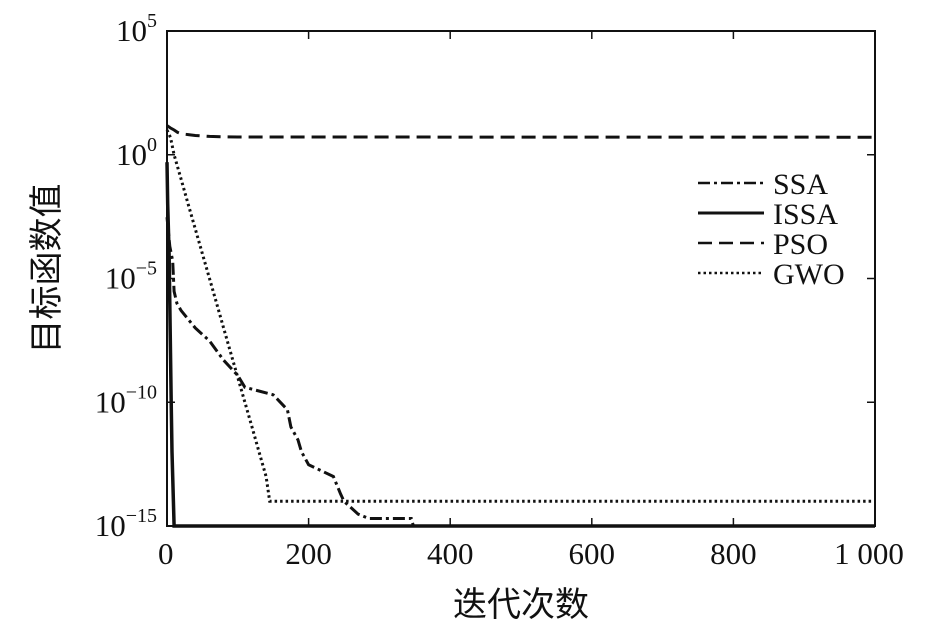 This screenshot has width=945, height=624. What do you see at coordinates (800, 244) in the screenshot?
I see `legend-label-pso: PSO` at bounding box center [800, 244].